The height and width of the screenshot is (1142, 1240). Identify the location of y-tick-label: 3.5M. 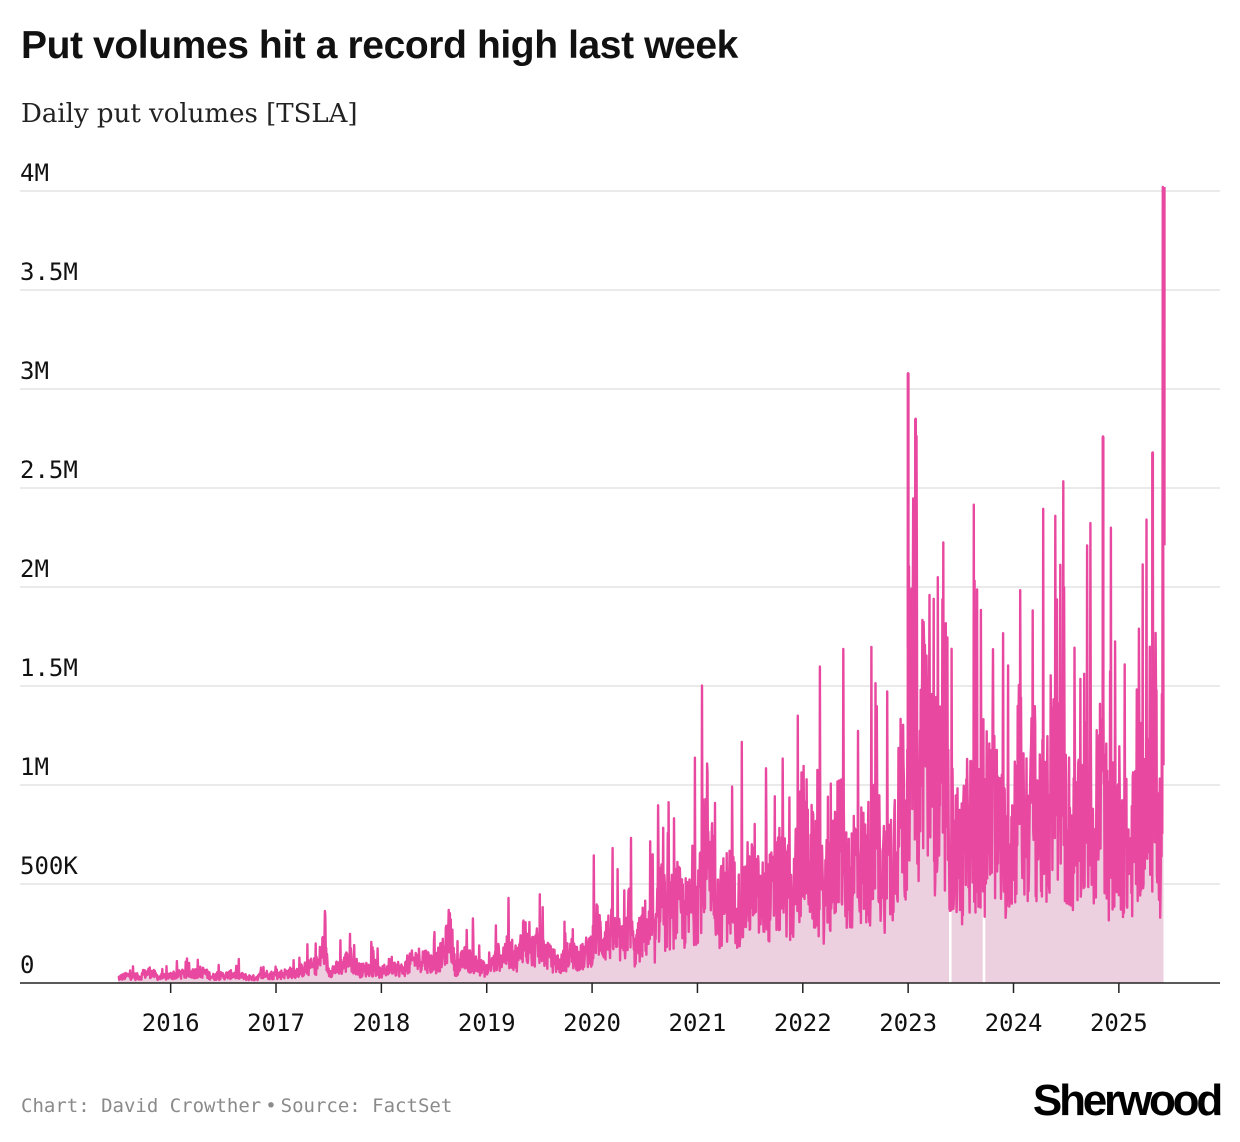
(49, 272).